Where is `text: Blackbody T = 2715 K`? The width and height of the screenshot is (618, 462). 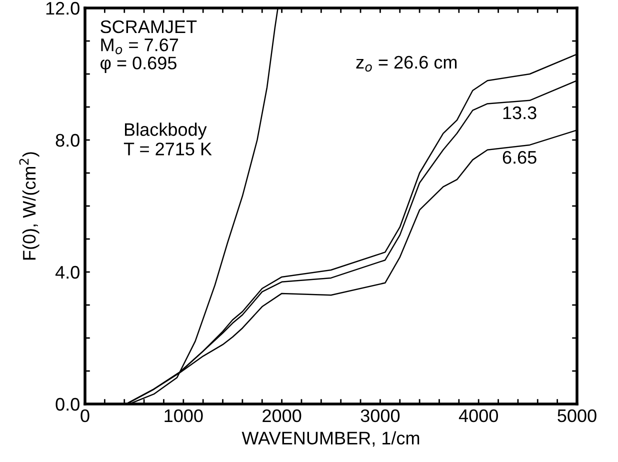
text: Blackbody T = 2715 K is located at coordinates (168, 139).